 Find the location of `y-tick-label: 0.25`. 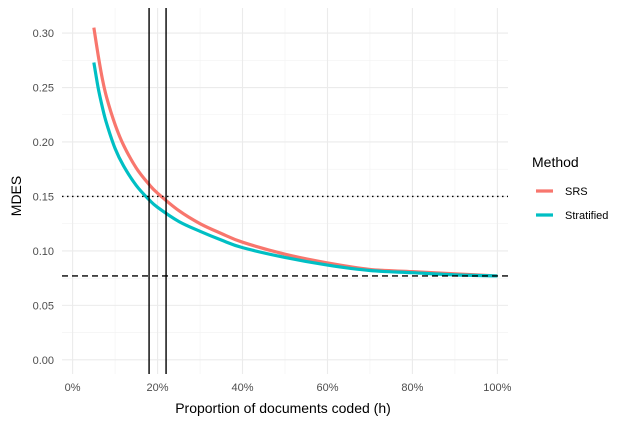

y-tick-label: 0.25 is located at coordinates (43, 89).